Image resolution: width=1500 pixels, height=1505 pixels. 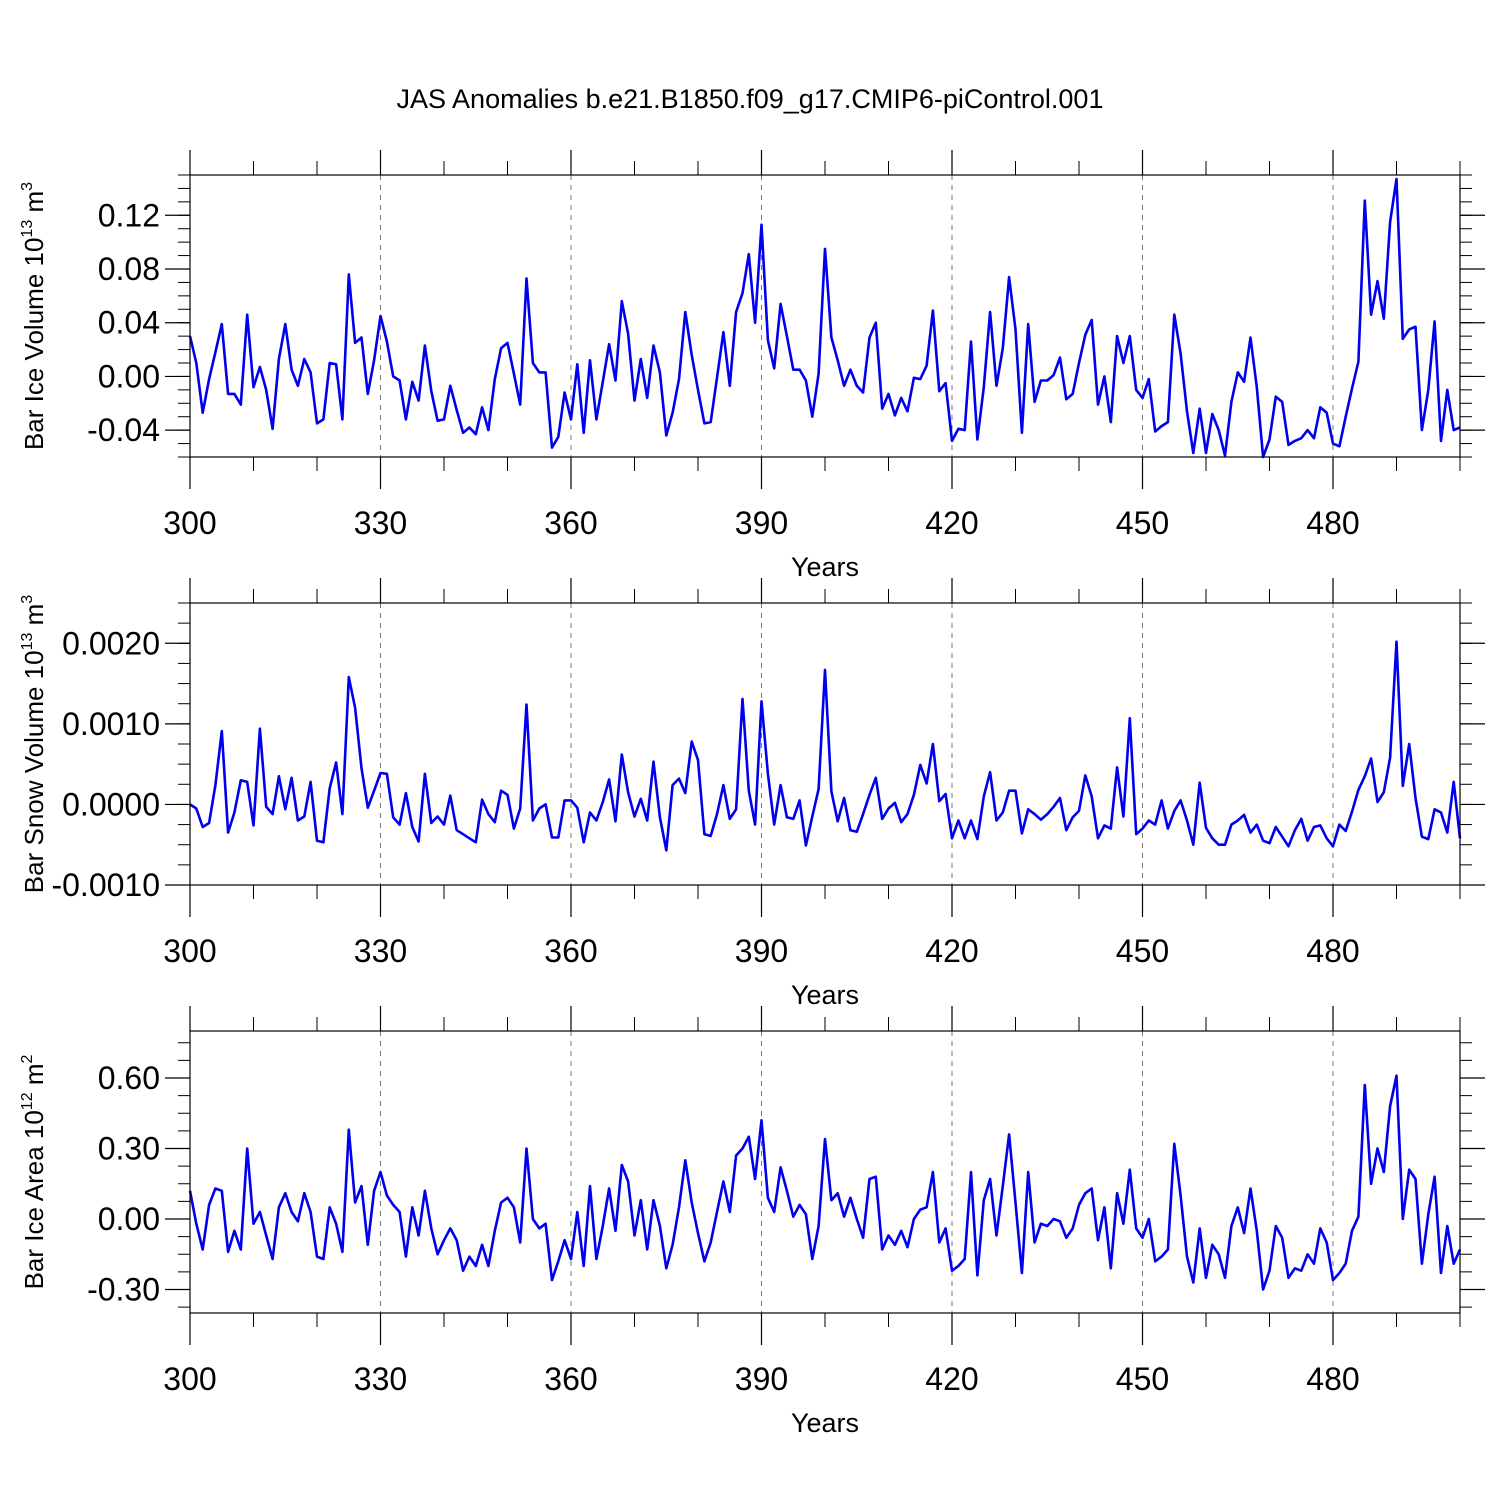 What do you see at coordinates (129, 215) in the screenshot?
I see `y-tick-label: 0.12` at bounding box center [129, 215].